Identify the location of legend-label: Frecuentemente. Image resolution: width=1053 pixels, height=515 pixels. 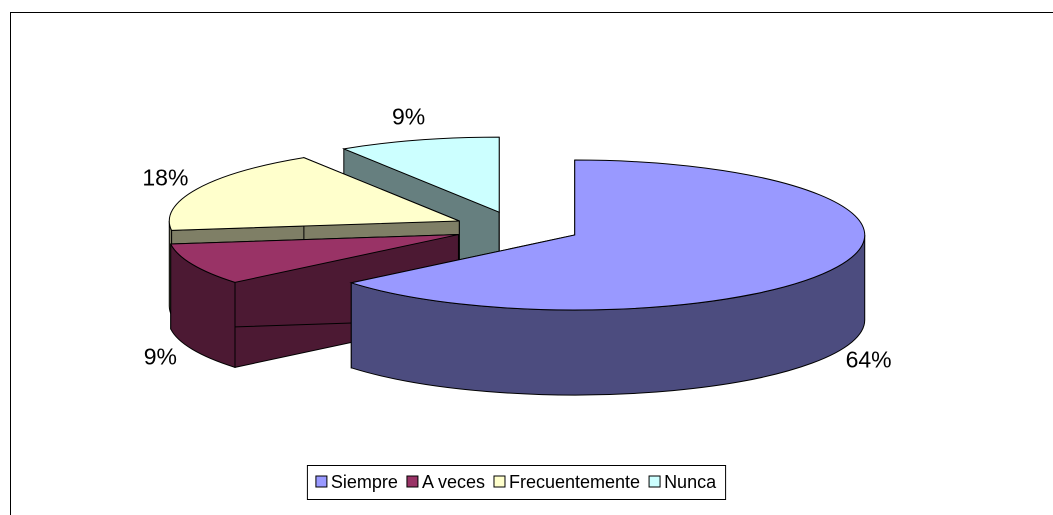
(574, 482).